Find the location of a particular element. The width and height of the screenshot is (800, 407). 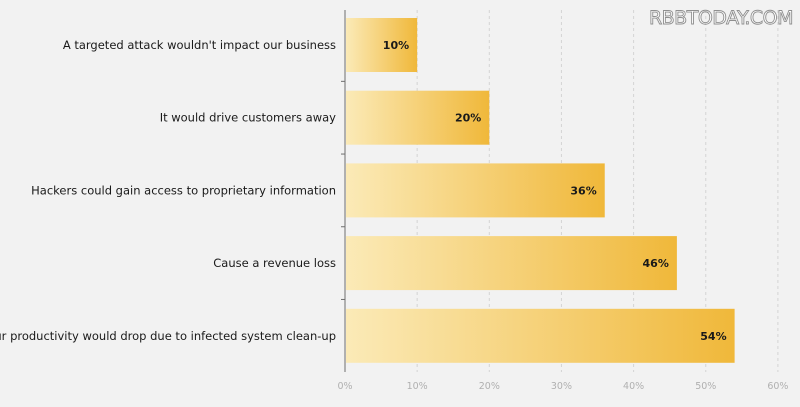

value-label: 54% is located at coordinates (713, 336).